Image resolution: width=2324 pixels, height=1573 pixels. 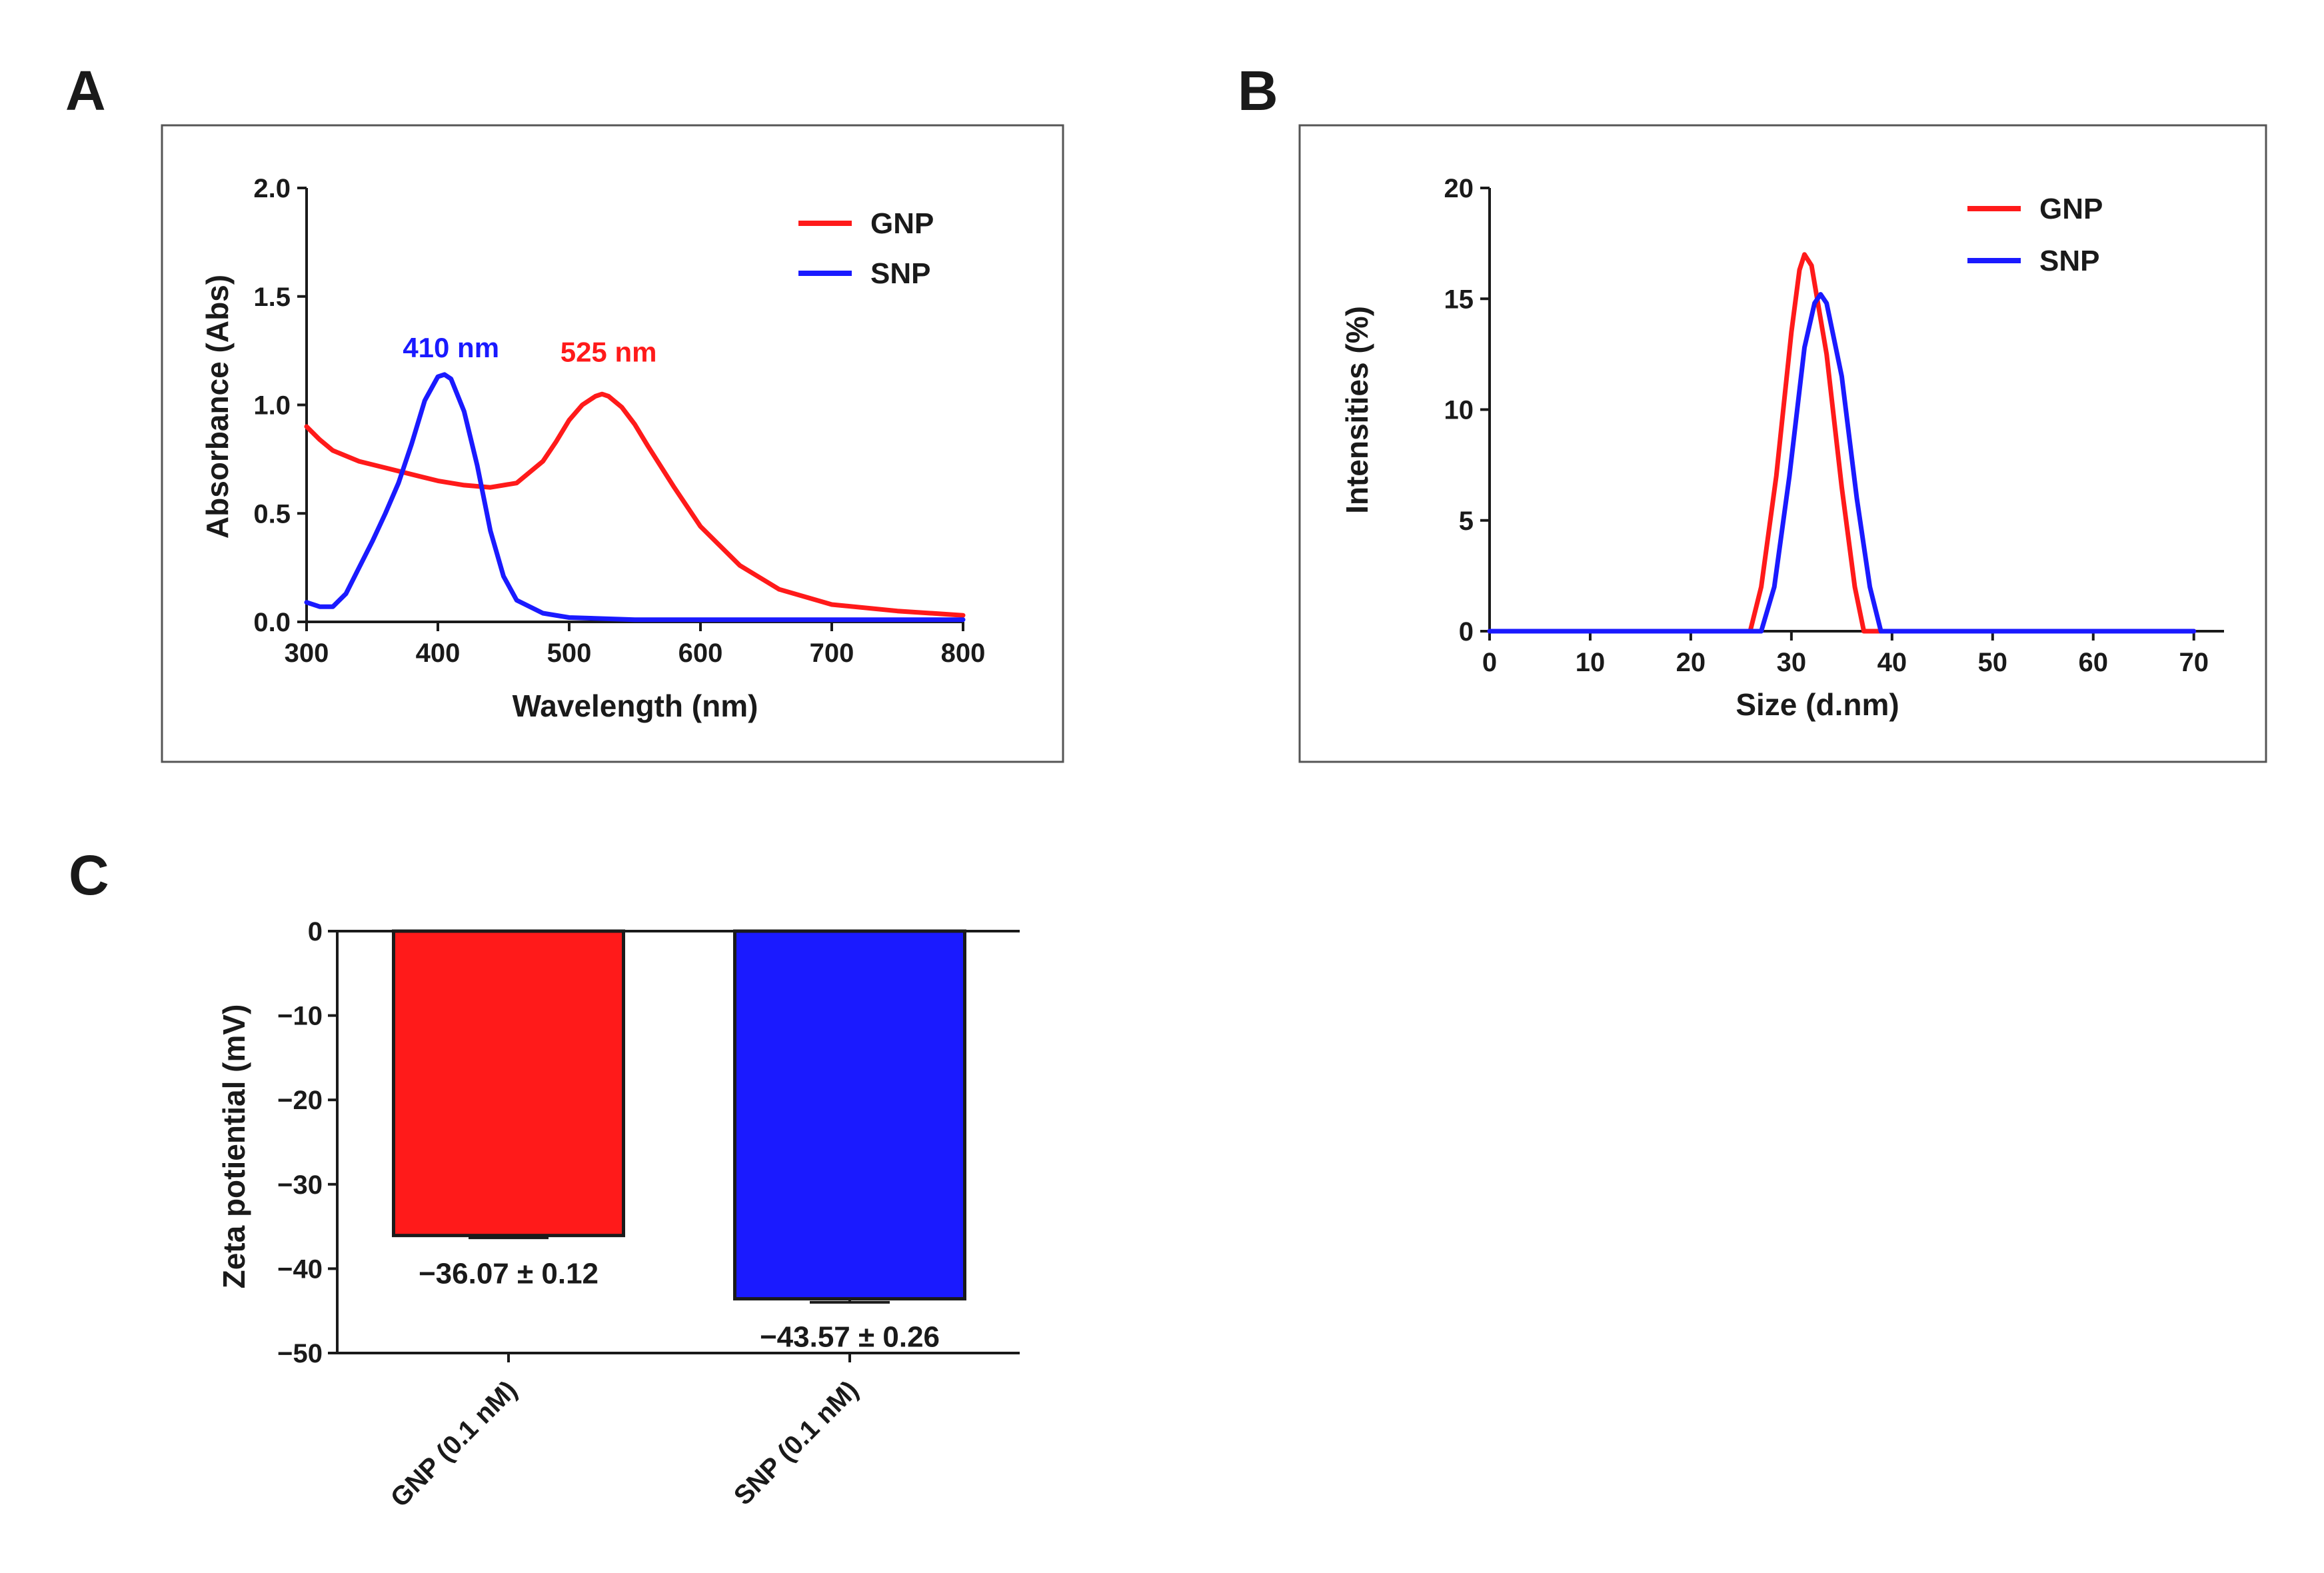 What do you see at coordinates (300, 1100) in the screenshot?
I see `zeta-ytick-label: −20` at bounding box center [300, 1100].